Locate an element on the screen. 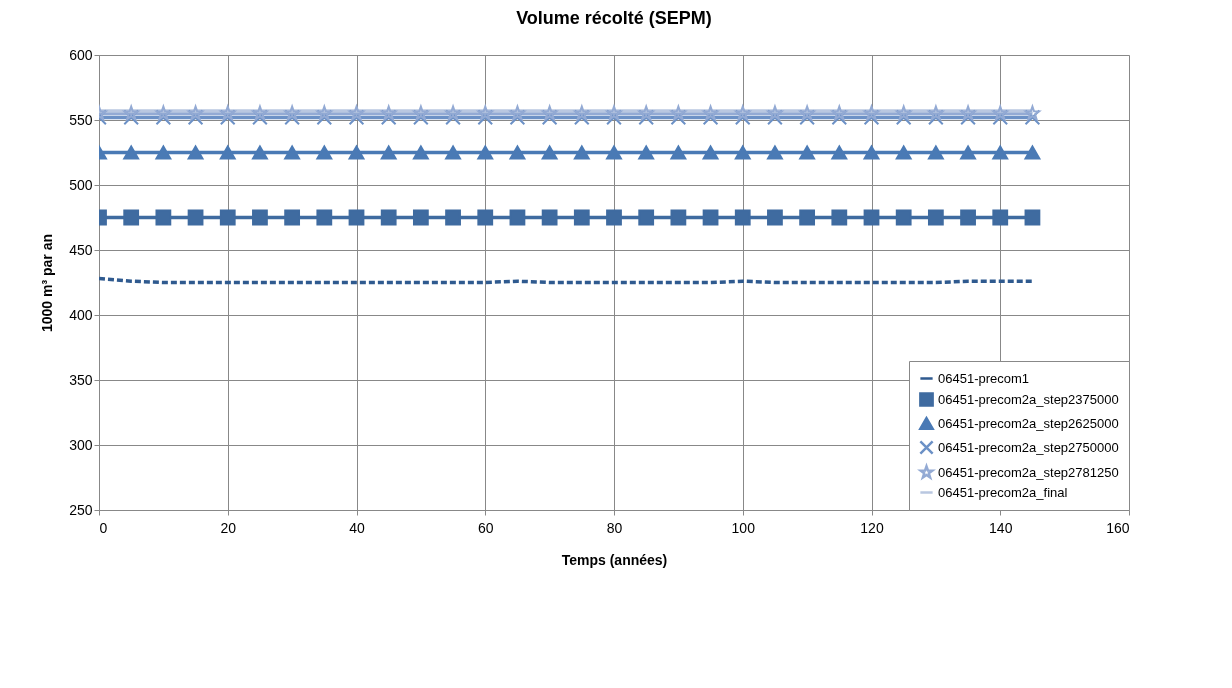 This screenshot has height=688, width=1232. y-tick-label: 300 is located at coordinates (81, 444).